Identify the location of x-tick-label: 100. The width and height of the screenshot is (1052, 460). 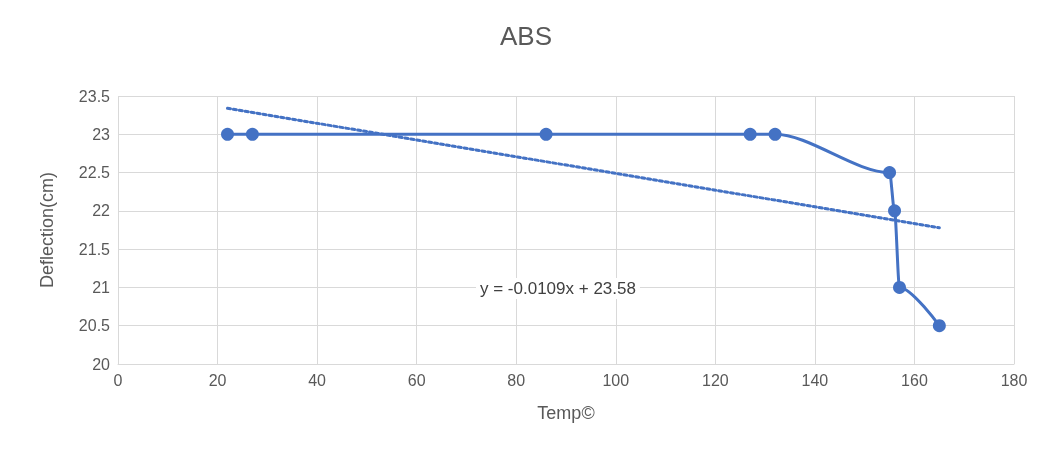
(616, 380).